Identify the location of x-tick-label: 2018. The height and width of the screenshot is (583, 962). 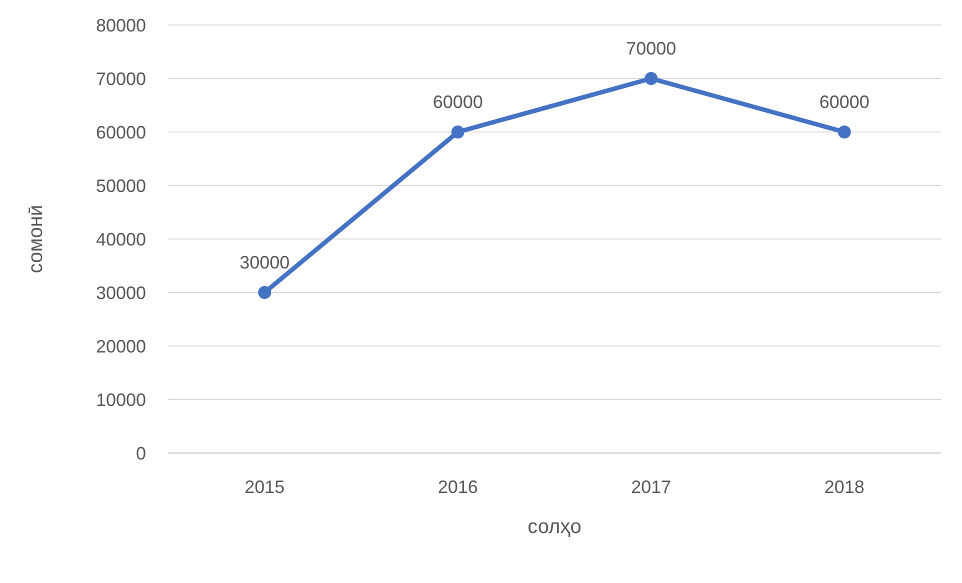
(844, 487).